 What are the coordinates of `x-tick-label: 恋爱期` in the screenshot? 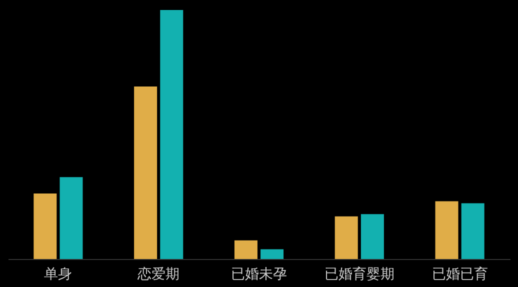 It's located at (158, 274).